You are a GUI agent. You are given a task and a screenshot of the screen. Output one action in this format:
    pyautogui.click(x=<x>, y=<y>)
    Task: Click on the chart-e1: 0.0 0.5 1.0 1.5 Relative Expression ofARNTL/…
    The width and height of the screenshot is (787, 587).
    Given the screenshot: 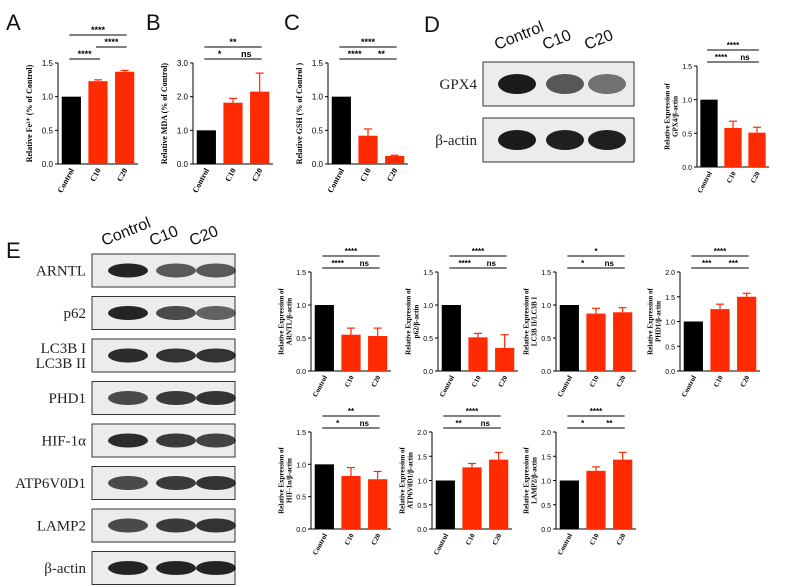 What is the action you would take?
    pyautogui.click(x=334, y=322)
    